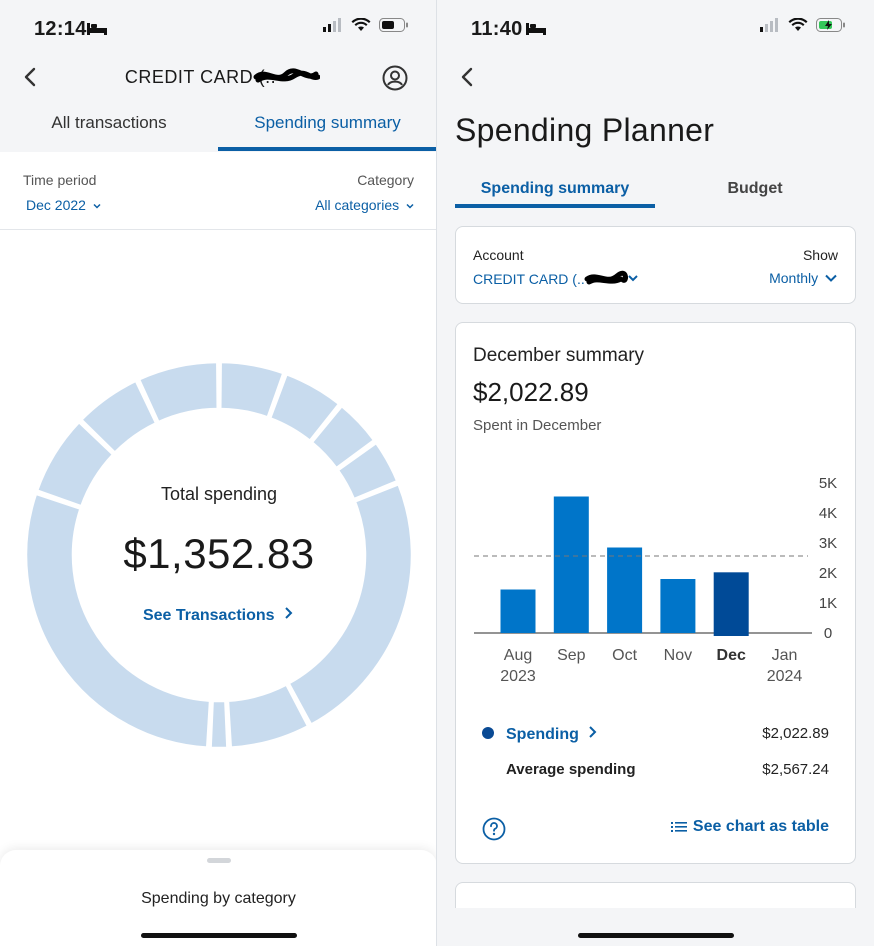 The image size is (874, 946). Describe the element at coordinates (795, 769) in the screenshot. I see `average-spending-value: $2,567.24` at that location.